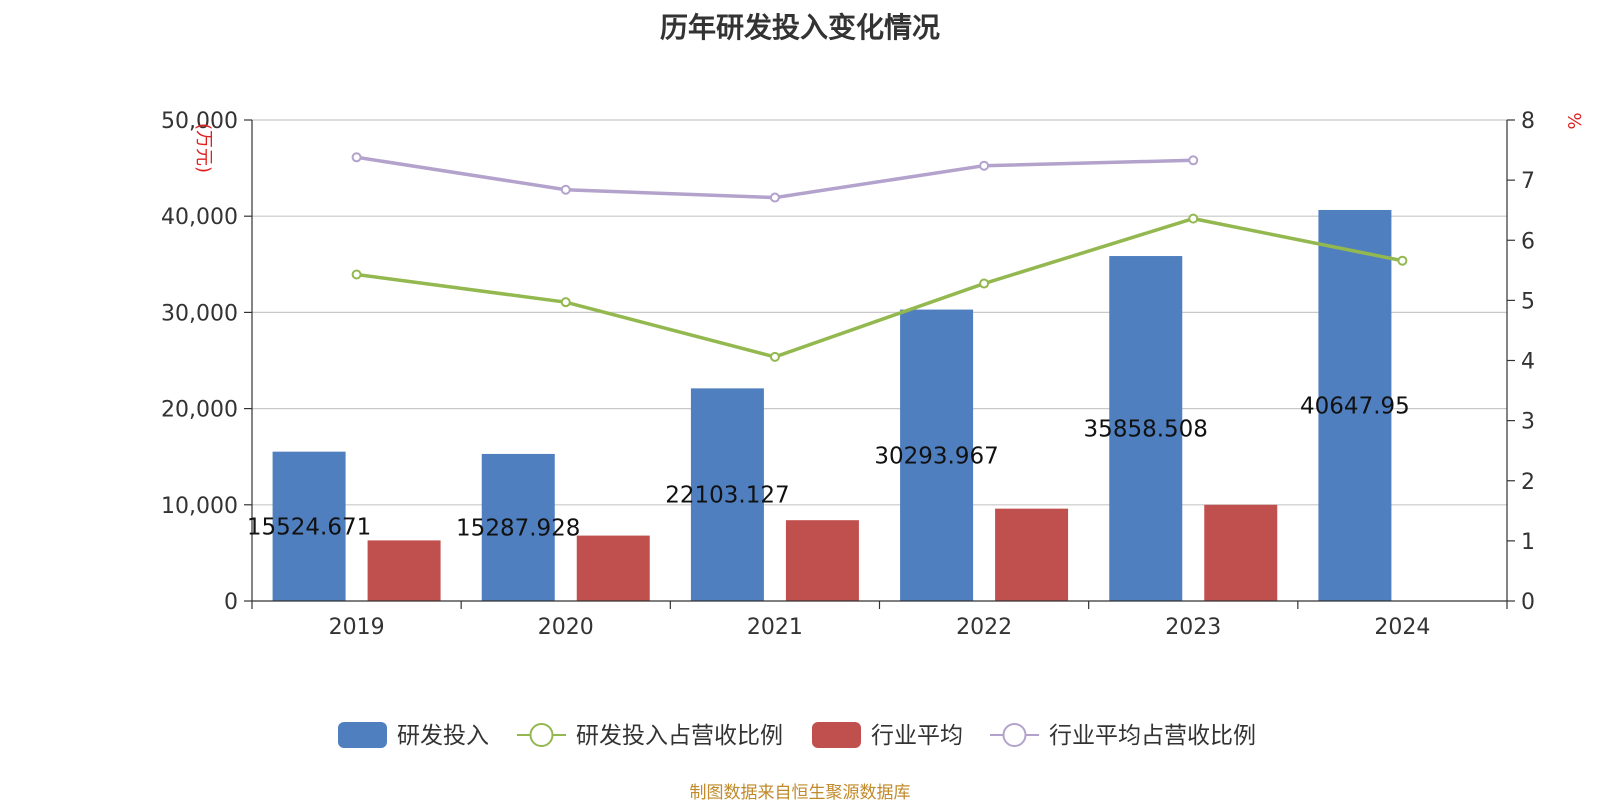  Describe the element at coordinates (1528, 422) in the screenshot. I see `right-tick-label: 3` at that location.